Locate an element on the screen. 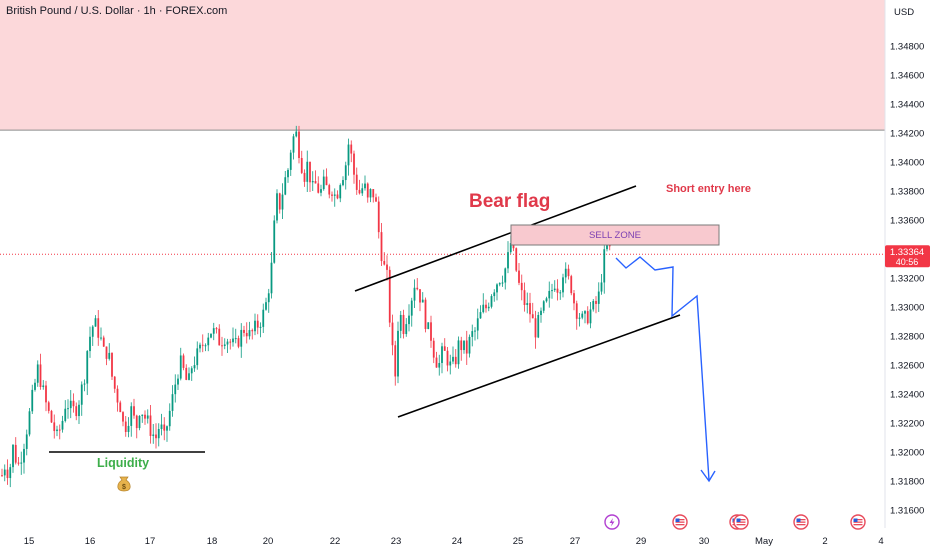 This screenshot has width=932, height=550. event-flags is located at coordinates (769, 522).